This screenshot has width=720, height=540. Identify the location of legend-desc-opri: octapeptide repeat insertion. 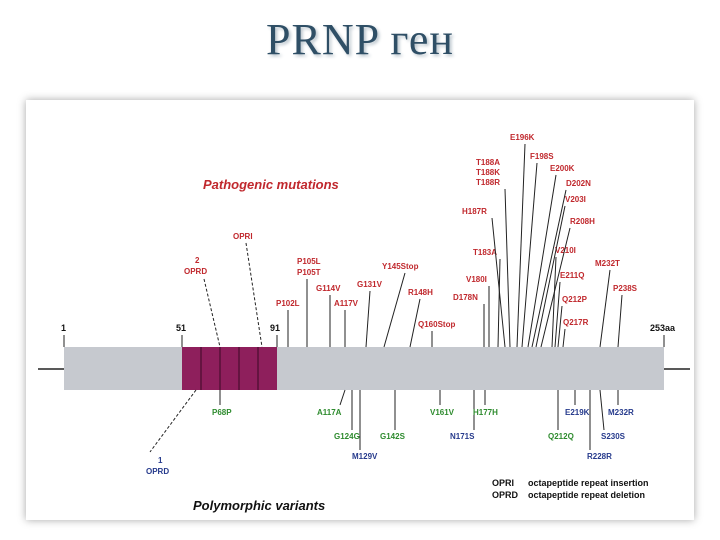
(588, 483).